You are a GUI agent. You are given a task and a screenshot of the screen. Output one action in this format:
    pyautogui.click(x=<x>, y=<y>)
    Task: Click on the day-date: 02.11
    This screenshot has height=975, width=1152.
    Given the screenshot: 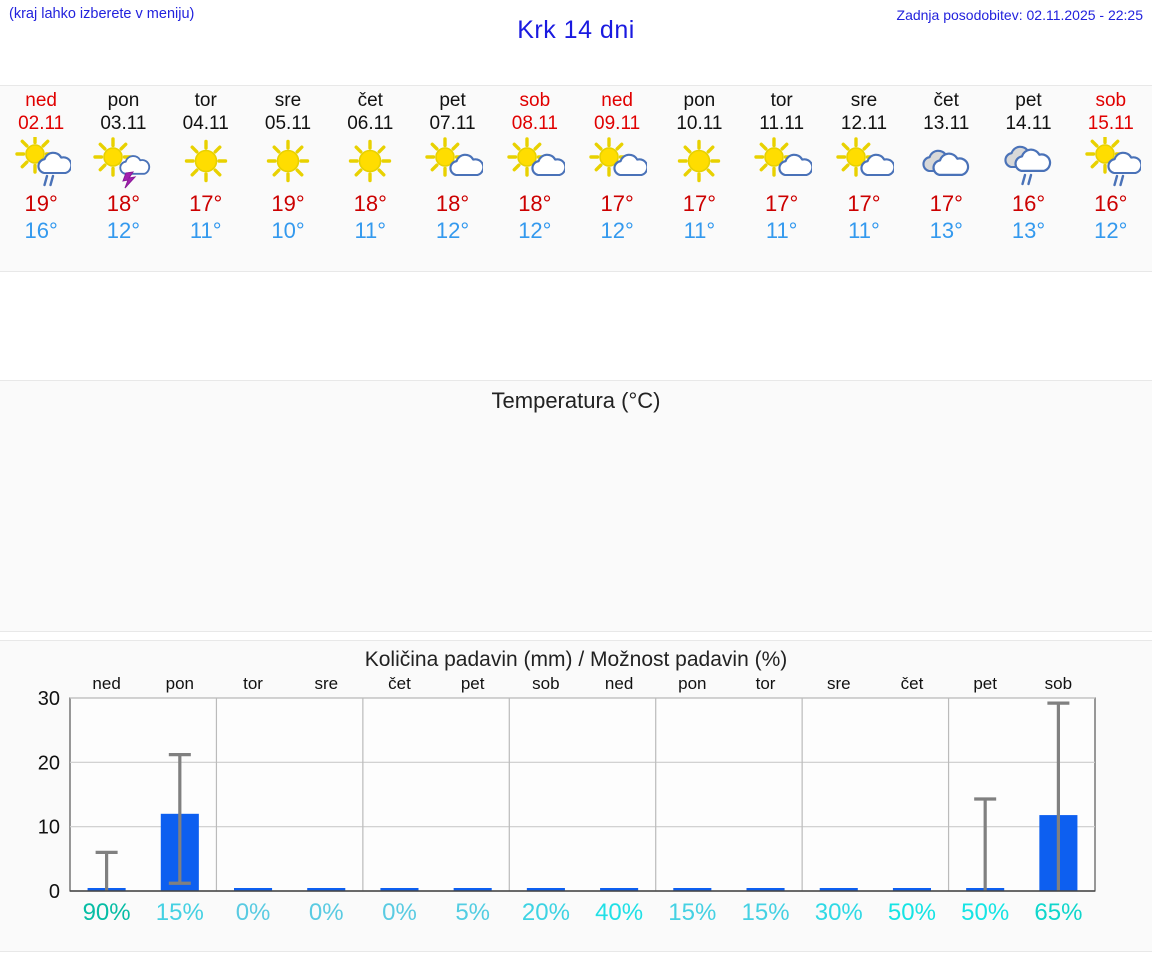 What is the action you would take?
    pyautogui.click(x=41, y=123)
    